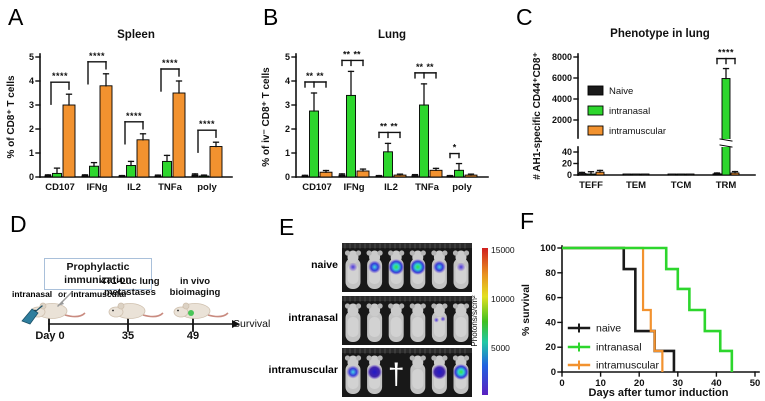  I want to click on svg-text: 60, so click(550, 298).